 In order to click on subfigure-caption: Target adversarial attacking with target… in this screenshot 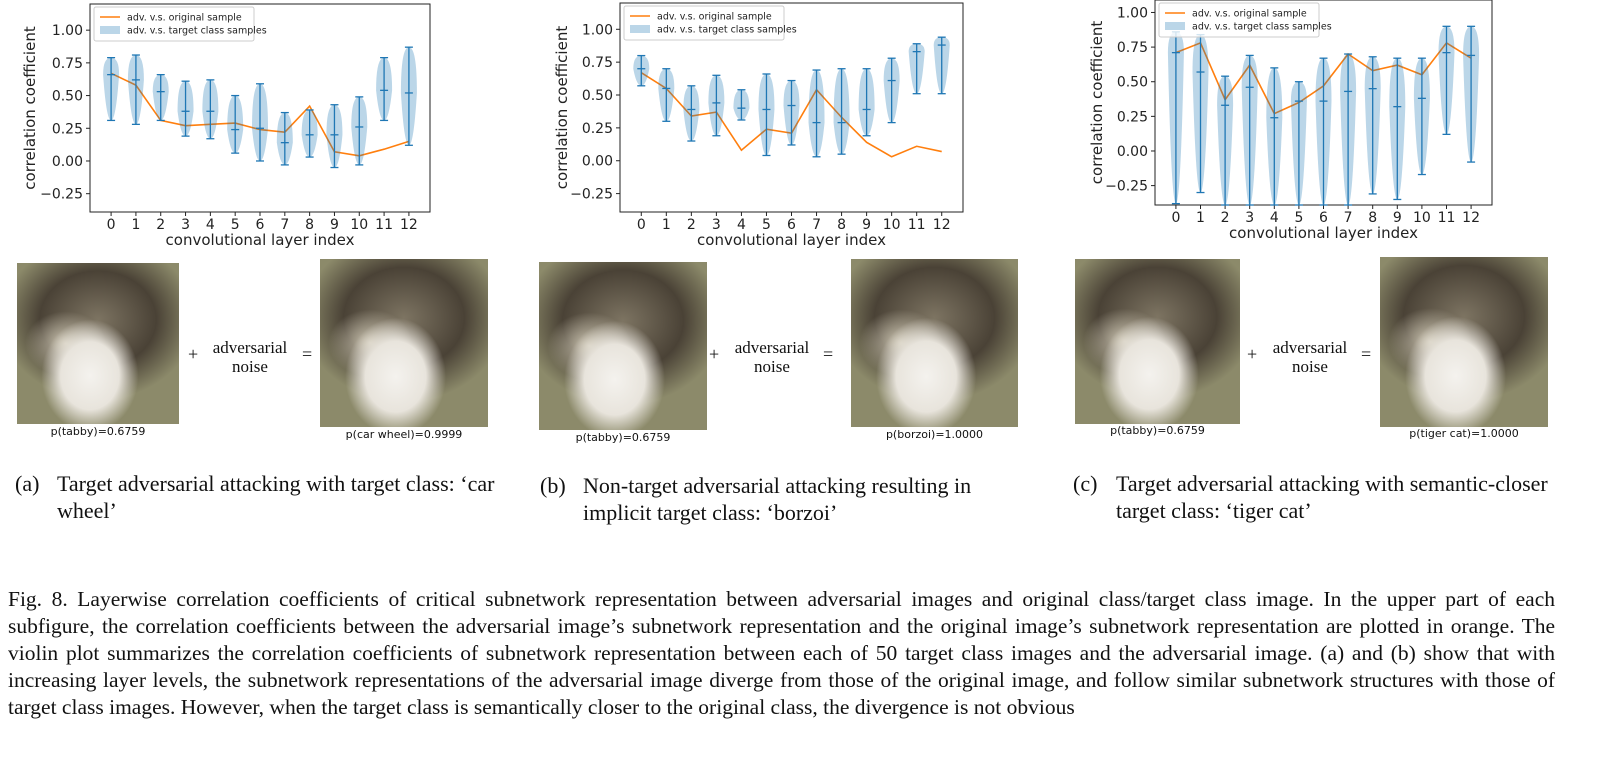, I will do `click(276, 497)`.